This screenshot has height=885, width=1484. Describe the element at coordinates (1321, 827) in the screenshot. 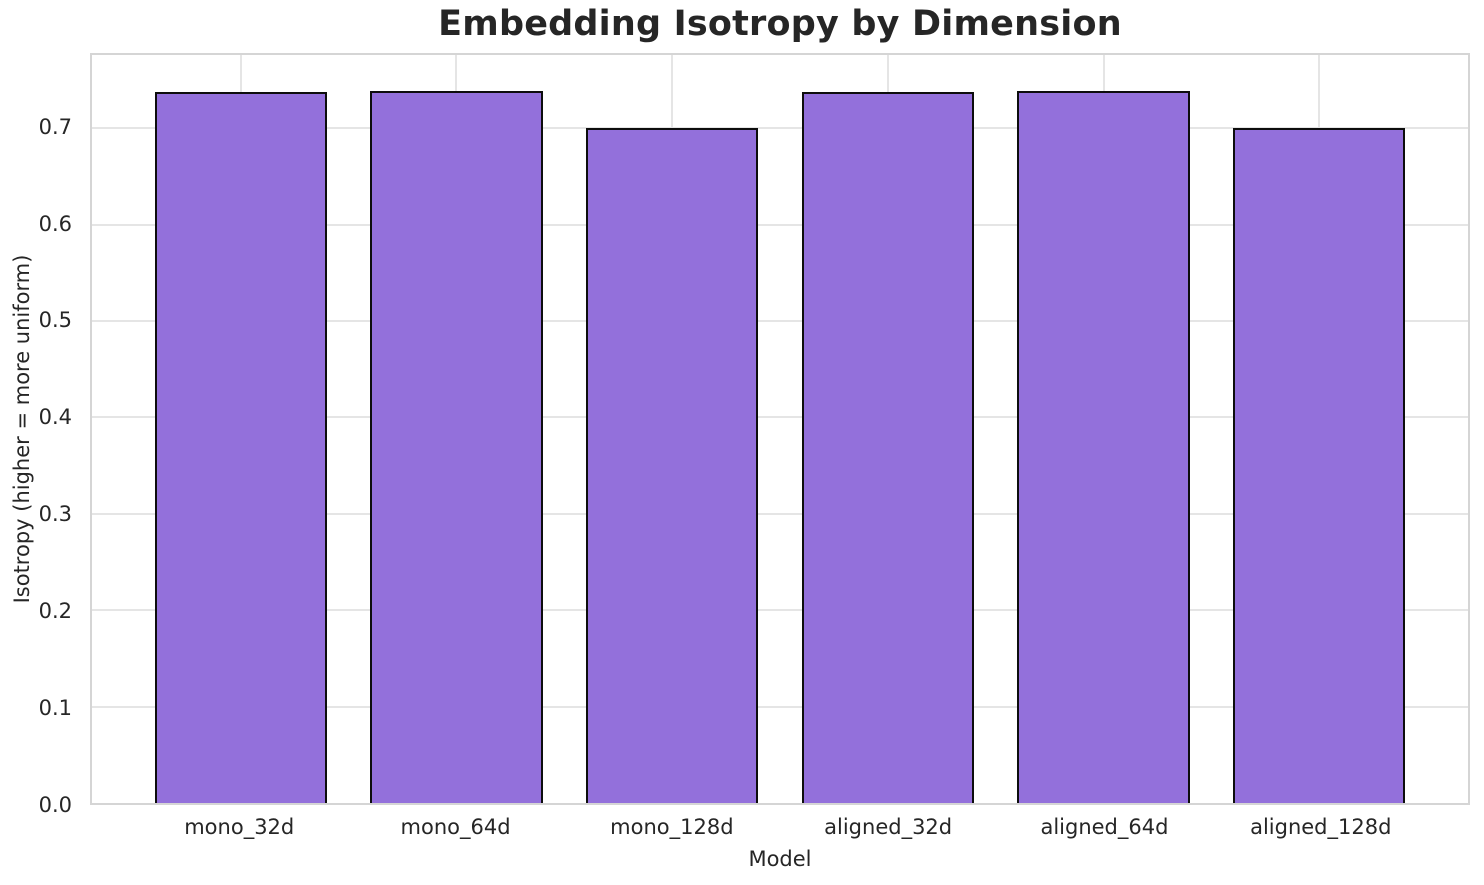

I see `x-tick-label: aligned_128d` at that location.